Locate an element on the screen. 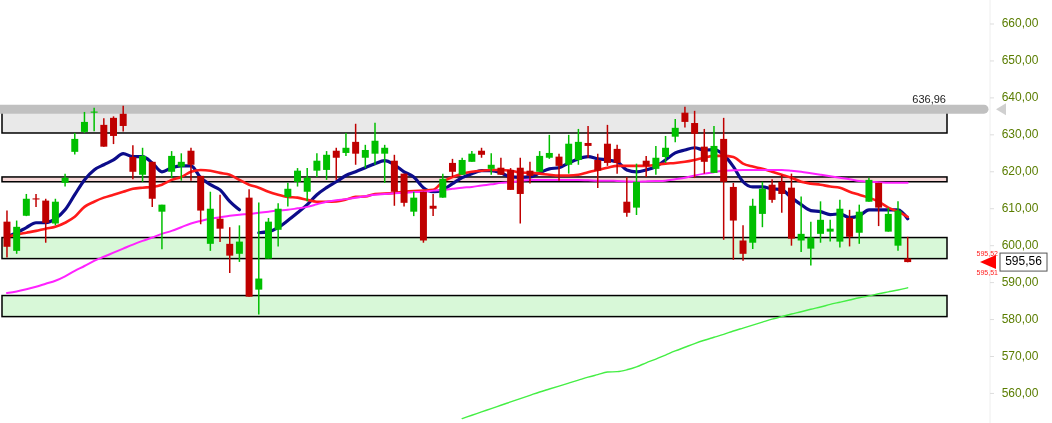  y-tick-label: 590,00 is located at coordinates (1020, 281).